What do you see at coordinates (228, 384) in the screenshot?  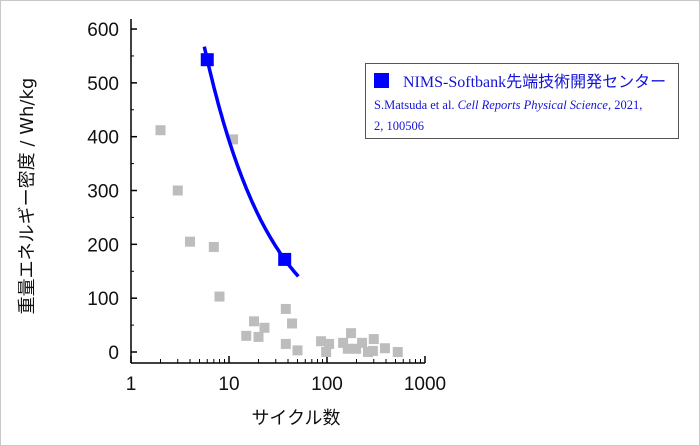 I see `x-tick-label: 10` at bounding box center [228, 384].